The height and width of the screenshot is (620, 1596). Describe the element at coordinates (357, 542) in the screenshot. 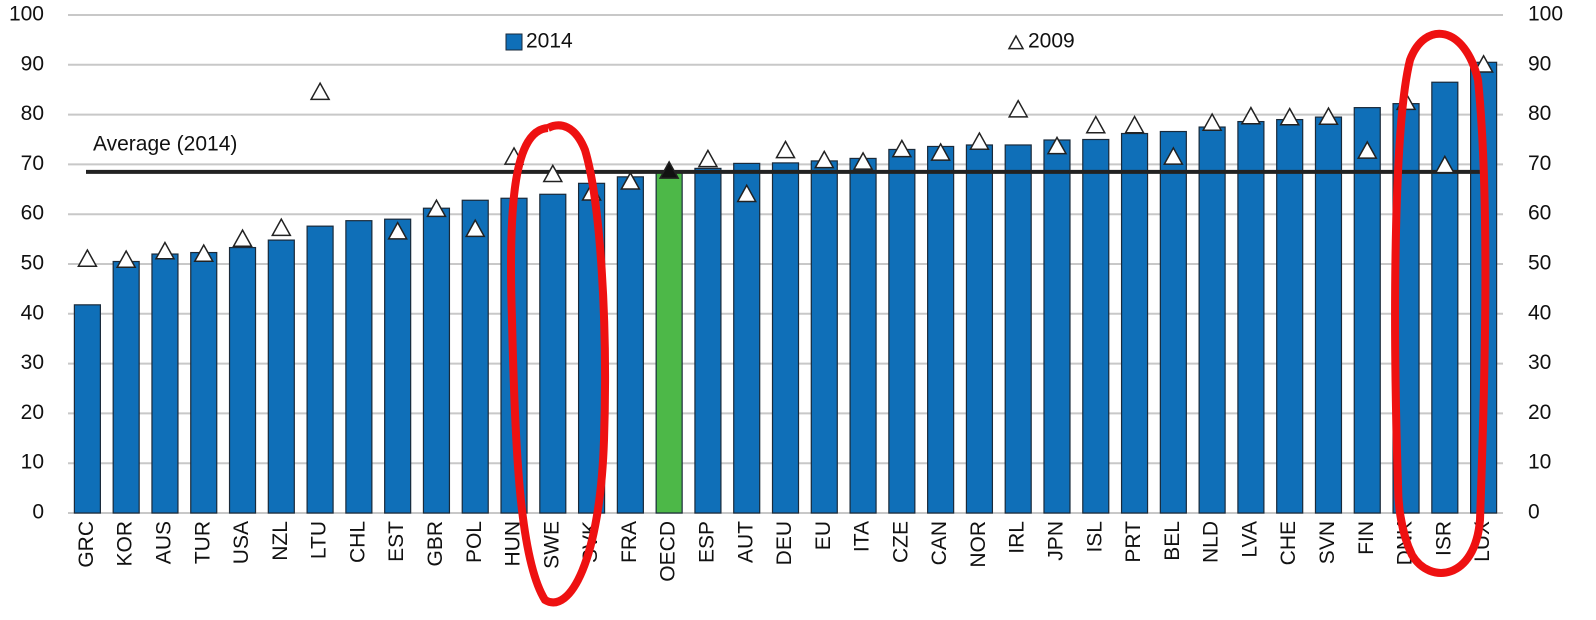

I see `x-tick-label: CHL` at that location.